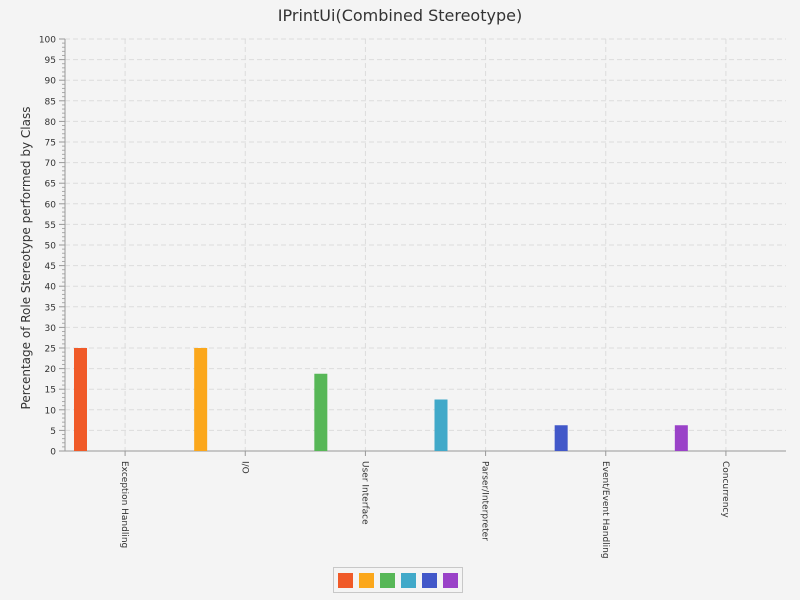 This screenshot has width=800, height=600. What do you see at coordinates (51, 370) in the screenshot?
I see `y-tick-label: 20` at bounding box center [51, 370].